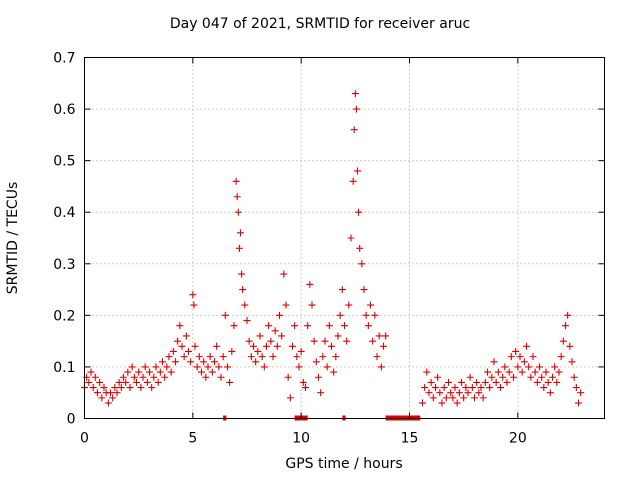  What do you see at coordinates (301, 439) in the screenshot?
I see `x-tick-label: 10` at bounding box center [301, 439].